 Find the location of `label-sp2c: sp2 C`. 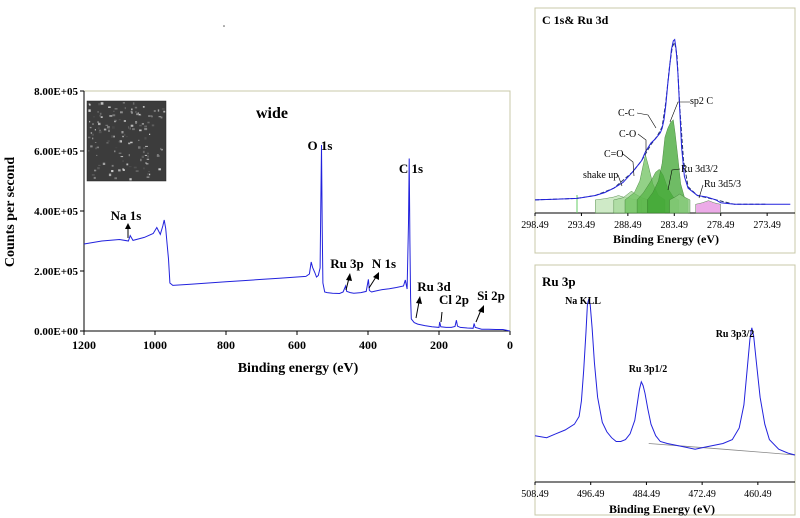

label-sp2c: sp2 C is located at coordinates (701, 101).